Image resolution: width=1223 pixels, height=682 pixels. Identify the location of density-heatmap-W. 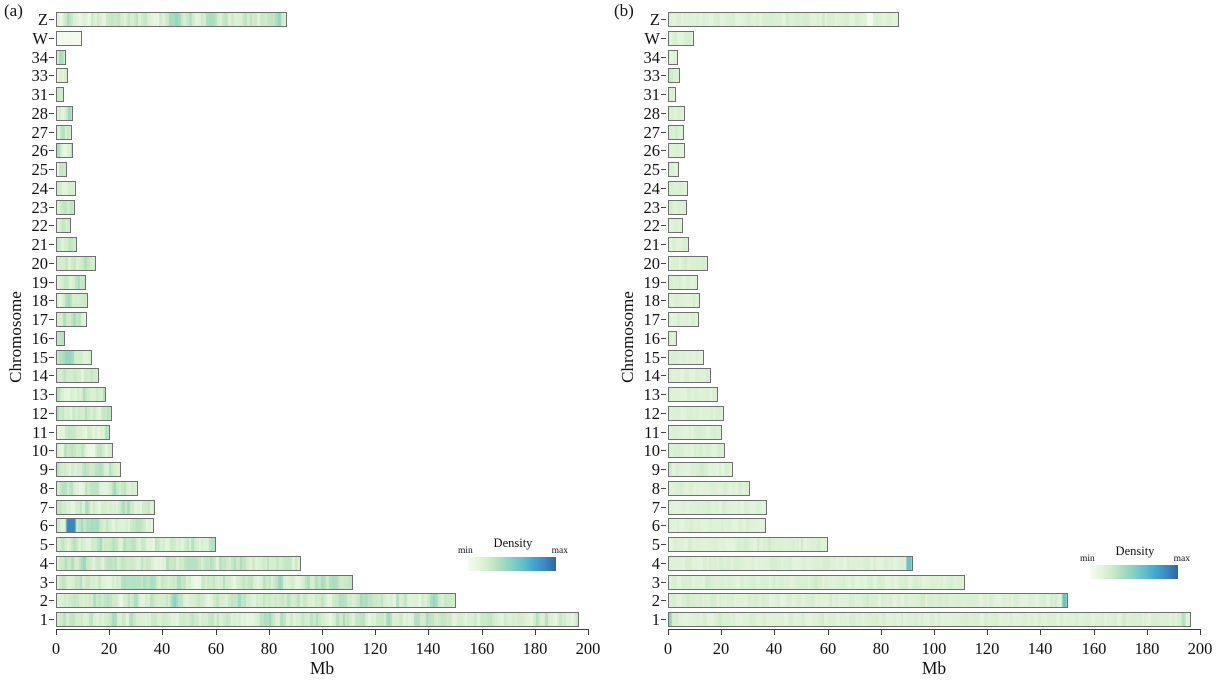
(681, 38).